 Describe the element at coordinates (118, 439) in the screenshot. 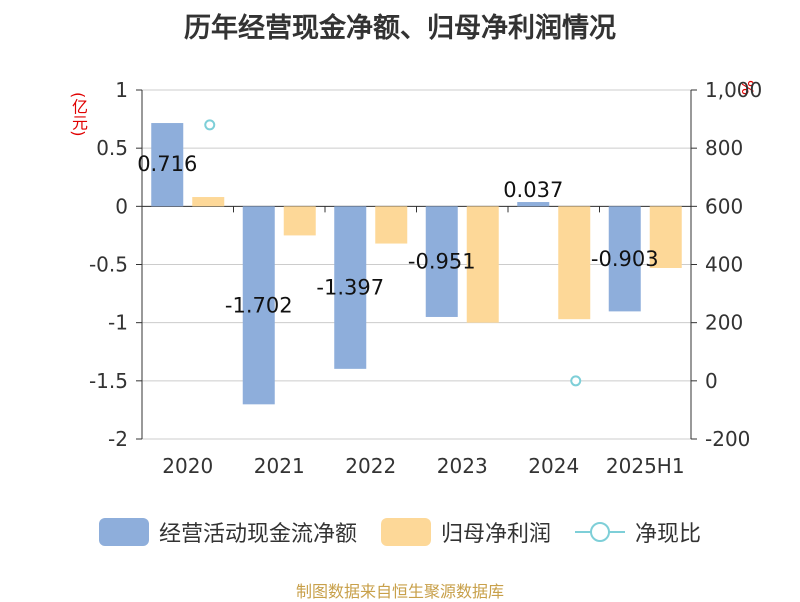

I see `left-tick-label: -2` at that location.